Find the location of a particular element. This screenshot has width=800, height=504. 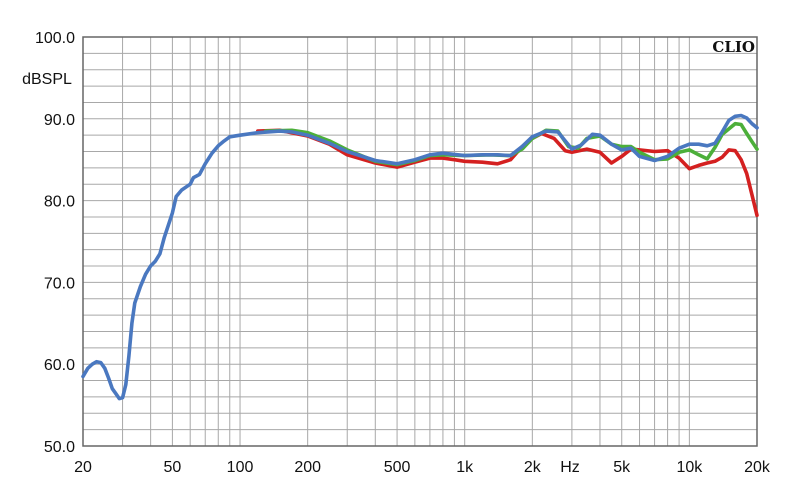

y-tick-label: 60.0 is located at coordinates (59, 365).